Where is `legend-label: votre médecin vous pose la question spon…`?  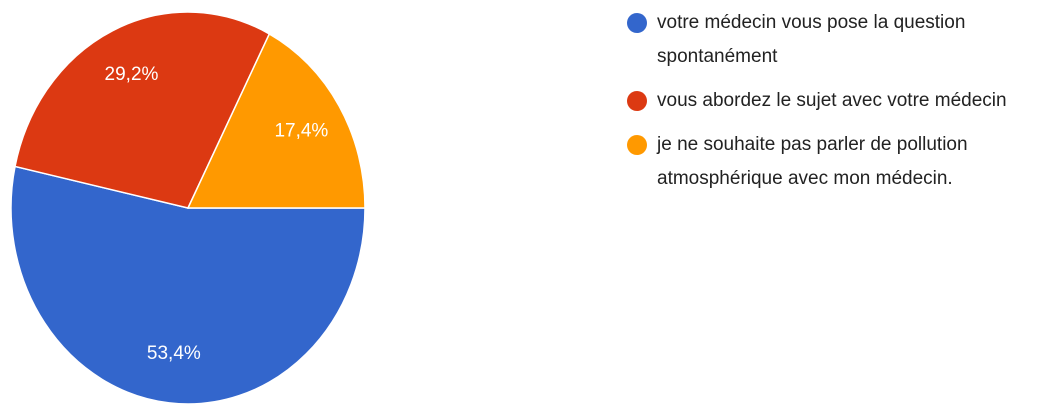
legend-label: votre médecin vous pose la question spon… is located at coordinates (811, 39).